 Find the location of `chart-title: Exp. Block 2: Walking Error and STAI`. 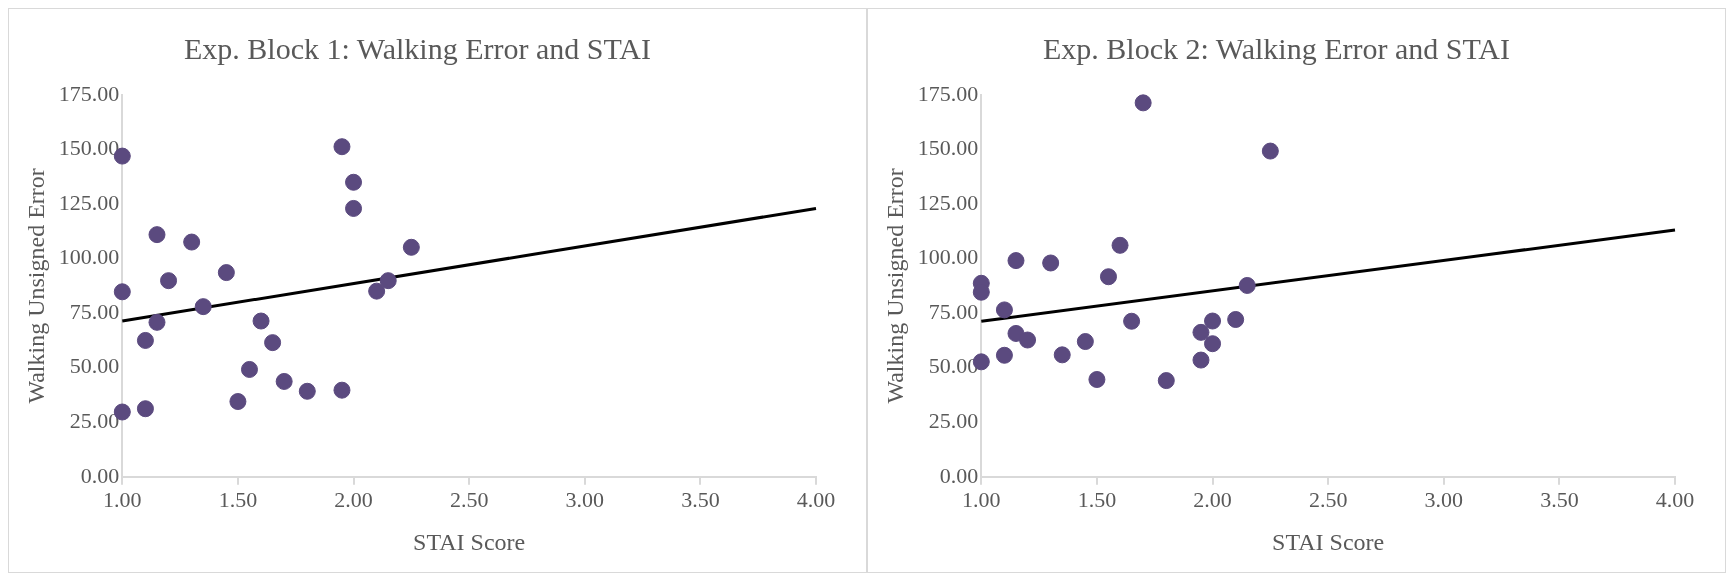

chart-title: Exp. Block 2: Walking Error and STAI is located at coordinates (1276, 48).